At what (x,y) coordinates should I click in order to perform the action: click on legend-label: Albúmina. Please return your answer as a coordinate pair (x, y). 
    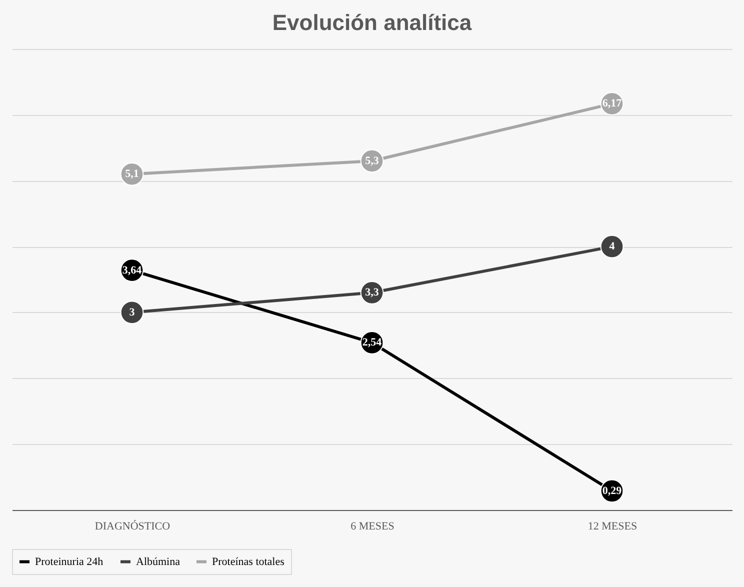
    Looking at the image, I should click on (158, 562).